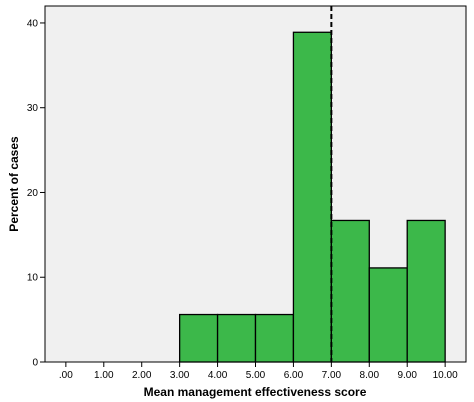 The image size is (474, 402). I want to click on x-tick-label: .00, so click(66, 375).